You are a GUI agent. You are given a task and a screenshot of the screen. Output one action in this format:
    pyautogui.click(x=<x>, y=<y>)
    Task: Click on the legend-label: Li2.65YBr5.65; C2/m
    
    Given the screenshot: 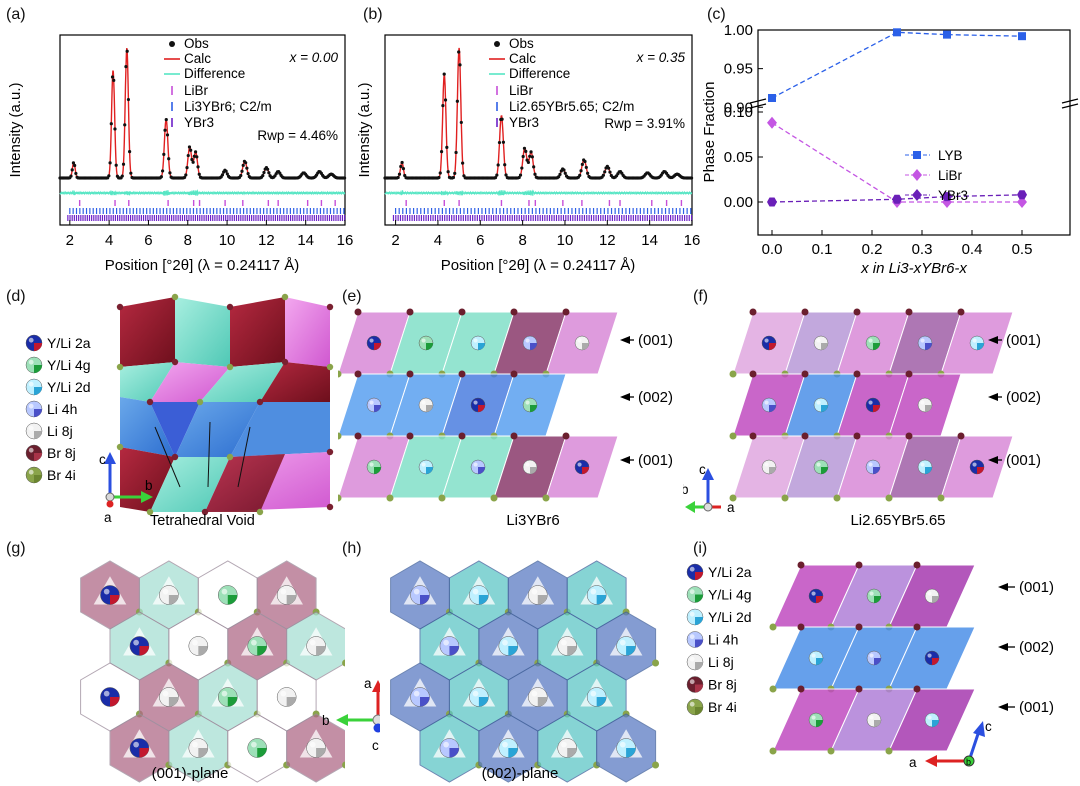 What is the action you would take?
    pyautogui.click(x=571, y=106)
    